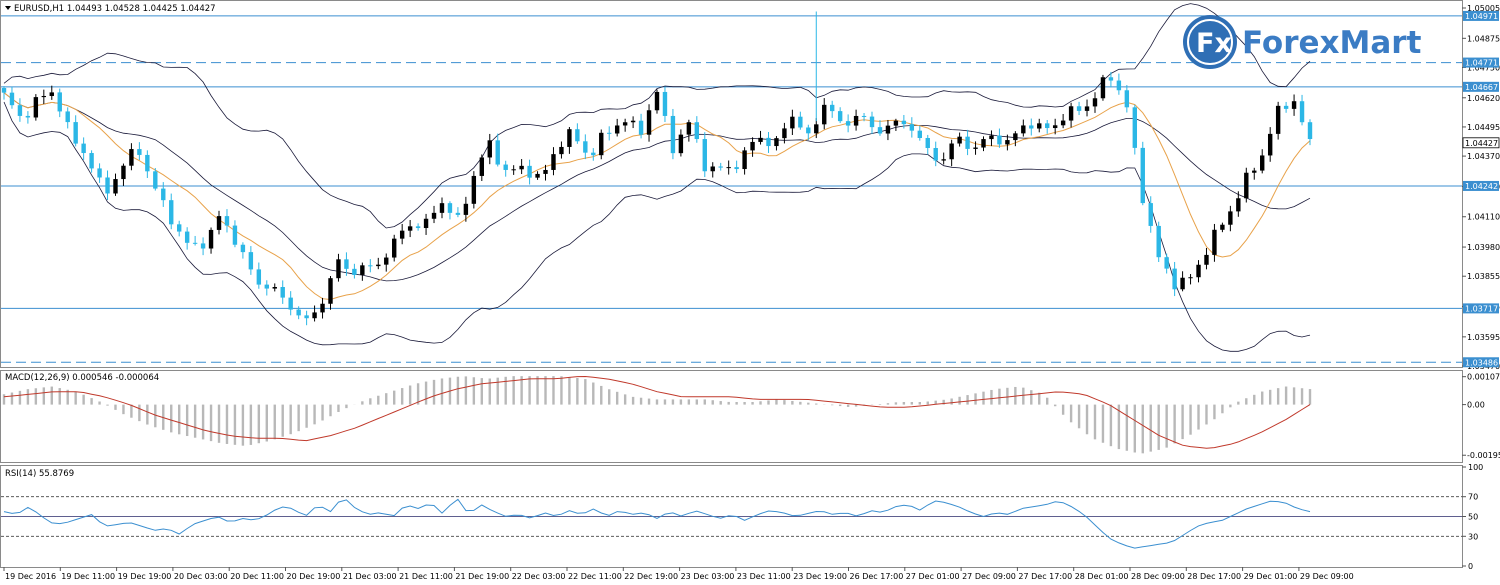 Image resolution: width=1500 pixels, height=585 pixels. Describe the element at coordinates (257, 576) in the screenshot. I see `time-label-4: 20 Dec 11:00` at that location.